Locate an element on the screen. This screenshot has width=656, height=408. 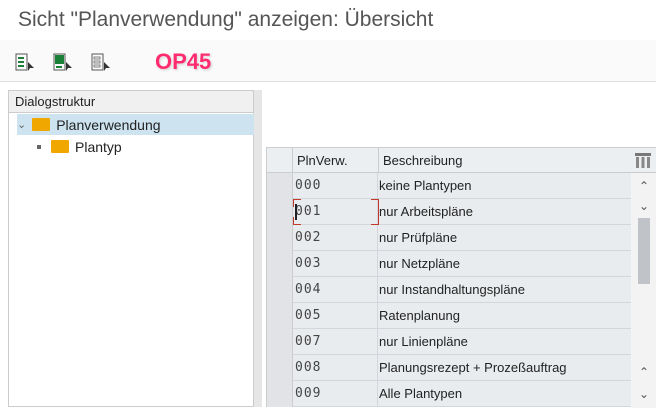
table-row: 001 nur Arbeitspläne is located at coordinates (449, 212).